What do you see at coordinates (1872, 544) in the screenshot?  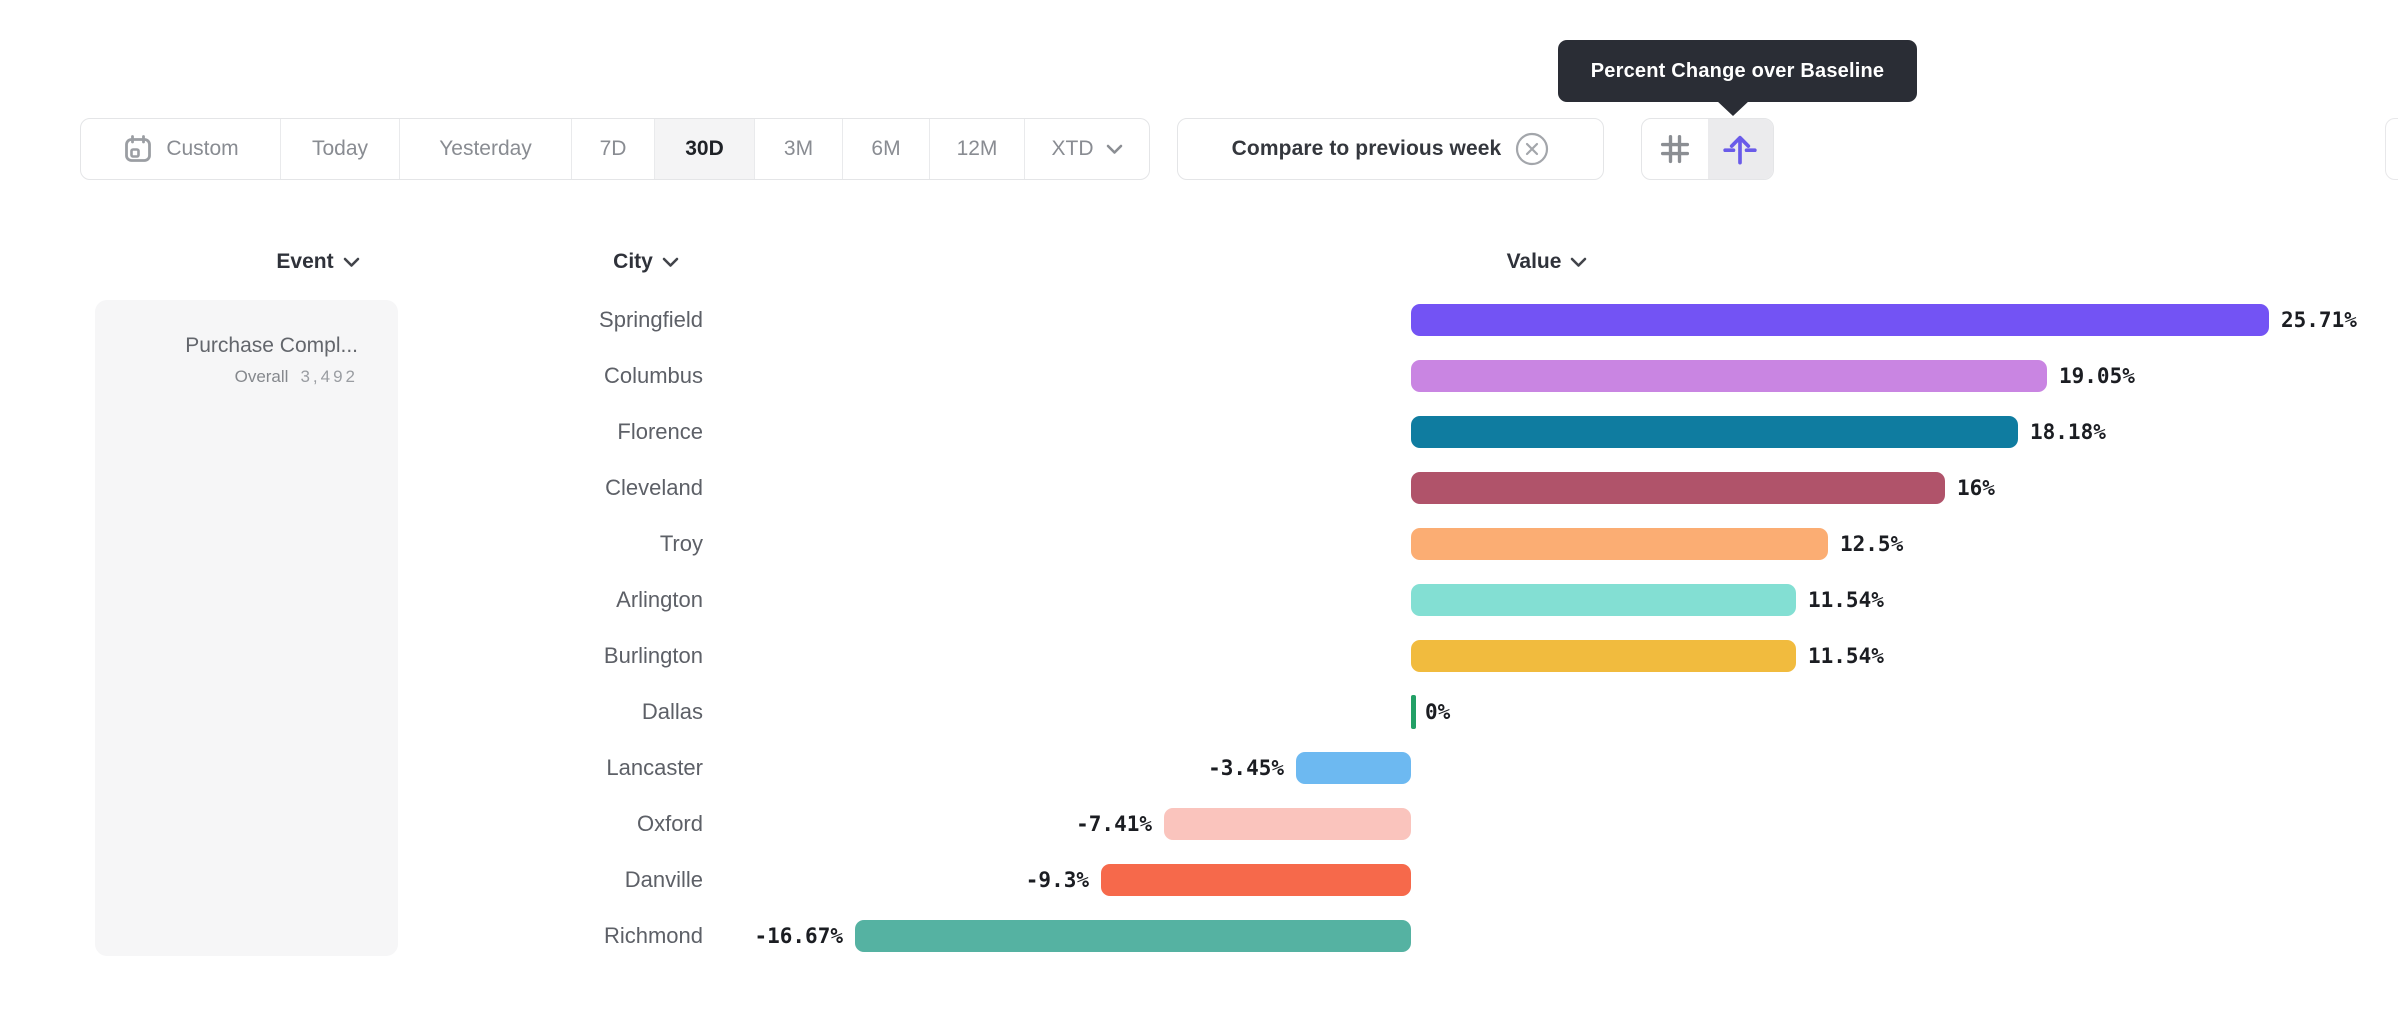 I see `value-label: 12.5%` at bounding box center [1872, 544].